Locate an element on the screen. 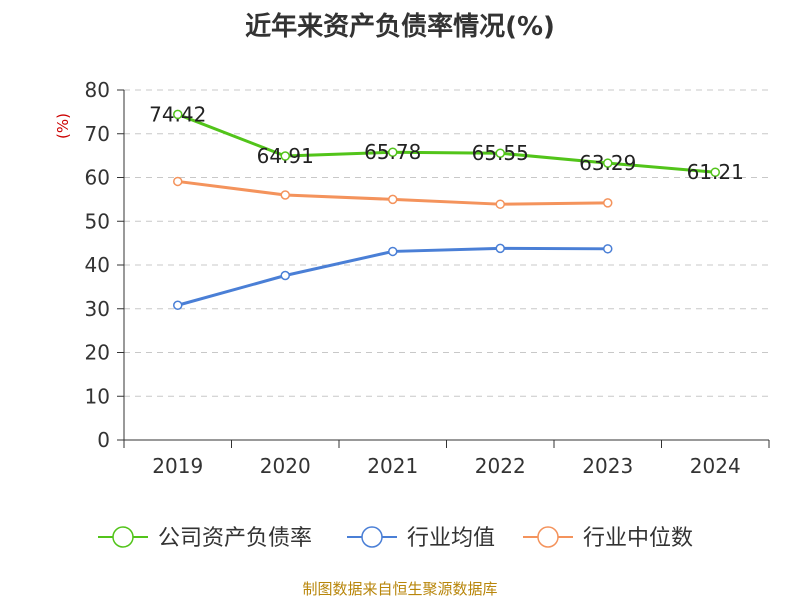 The width and height of the screenshot is (800, 600). y-tick-label: 40 is located at coordinates (97, 265).